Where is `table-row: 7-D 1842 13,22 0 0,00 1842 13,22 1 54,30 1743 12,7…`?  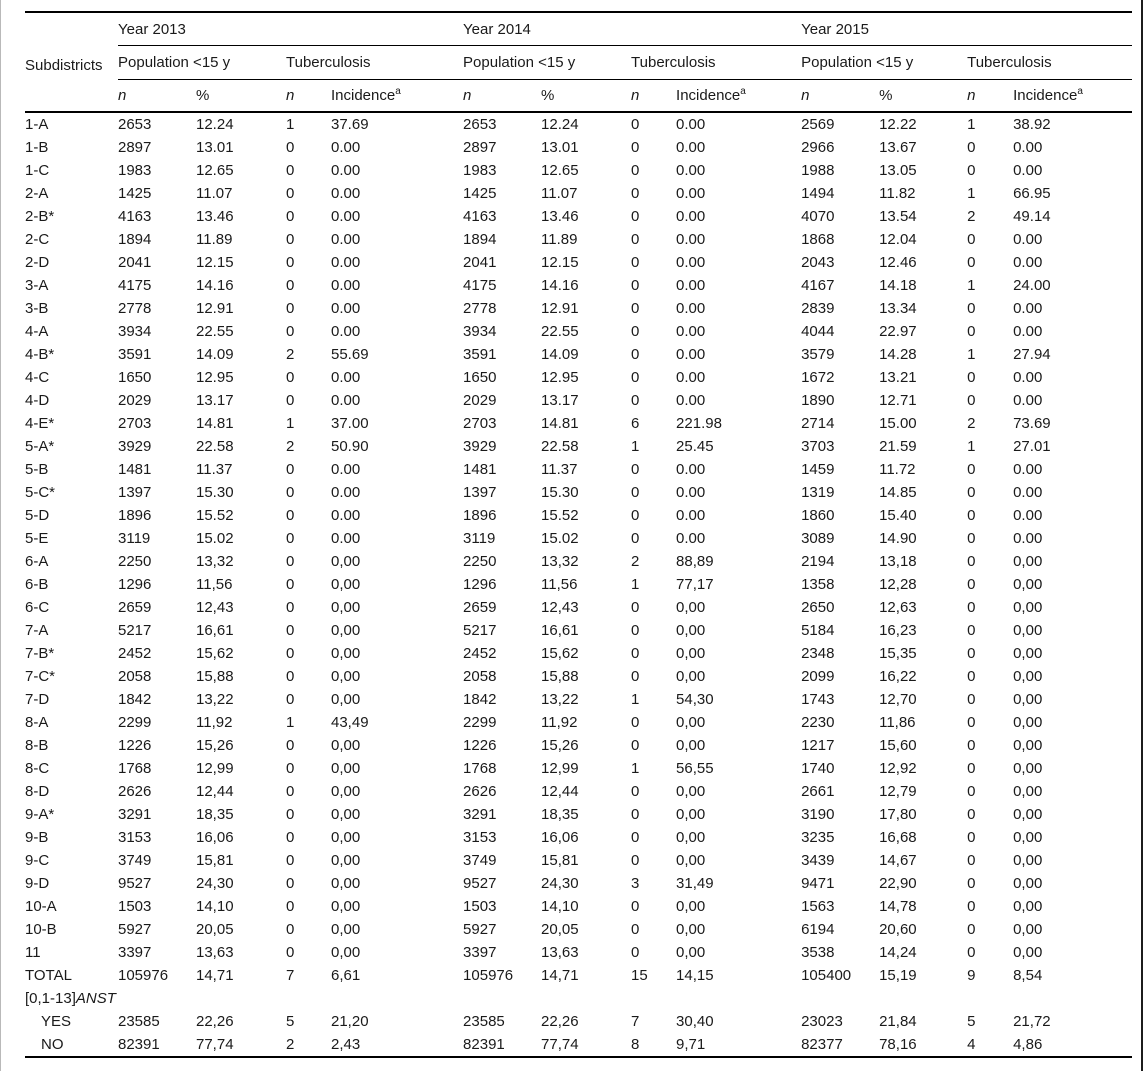 table-row: 7-D 1842 13,22 0 0,00 1842 13,22 1 54,30 1743 12,7… is located at coordinates (578, 699).